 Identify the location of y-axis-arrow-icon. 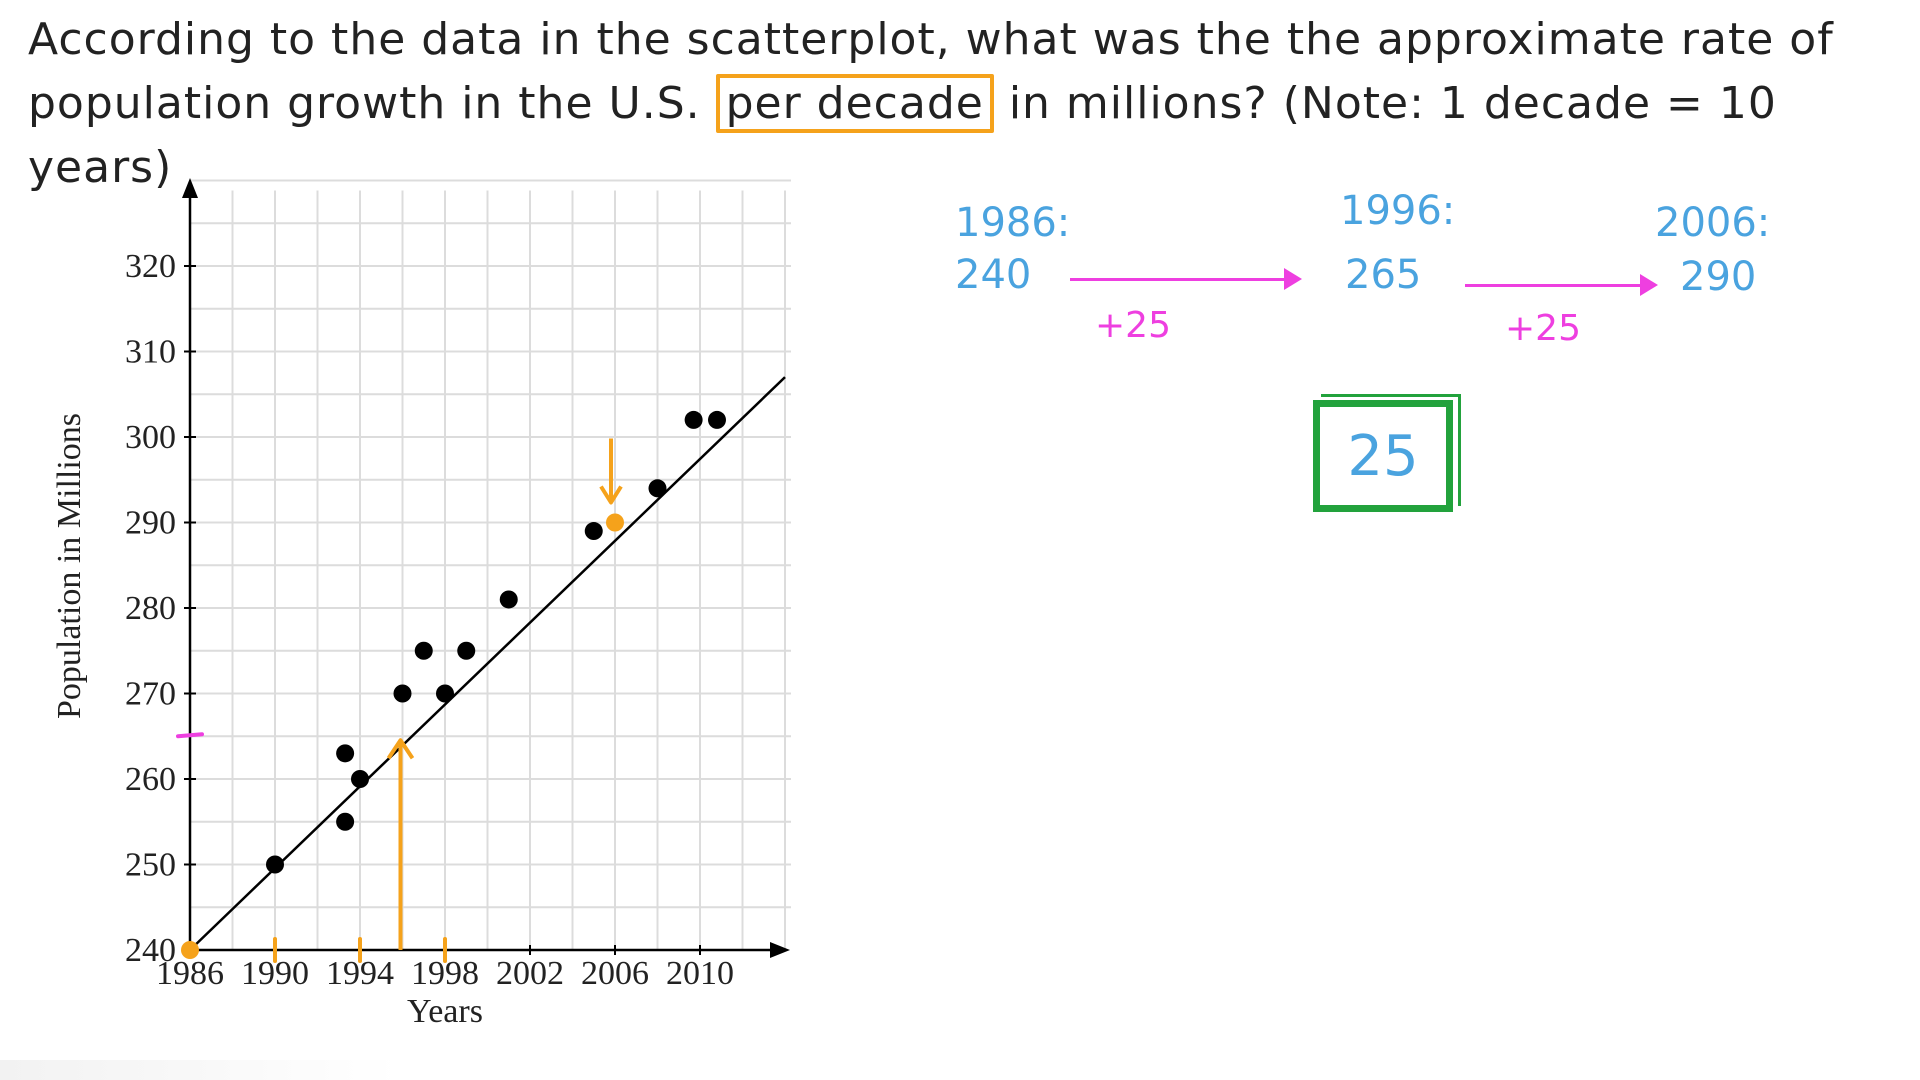
(190, 188).